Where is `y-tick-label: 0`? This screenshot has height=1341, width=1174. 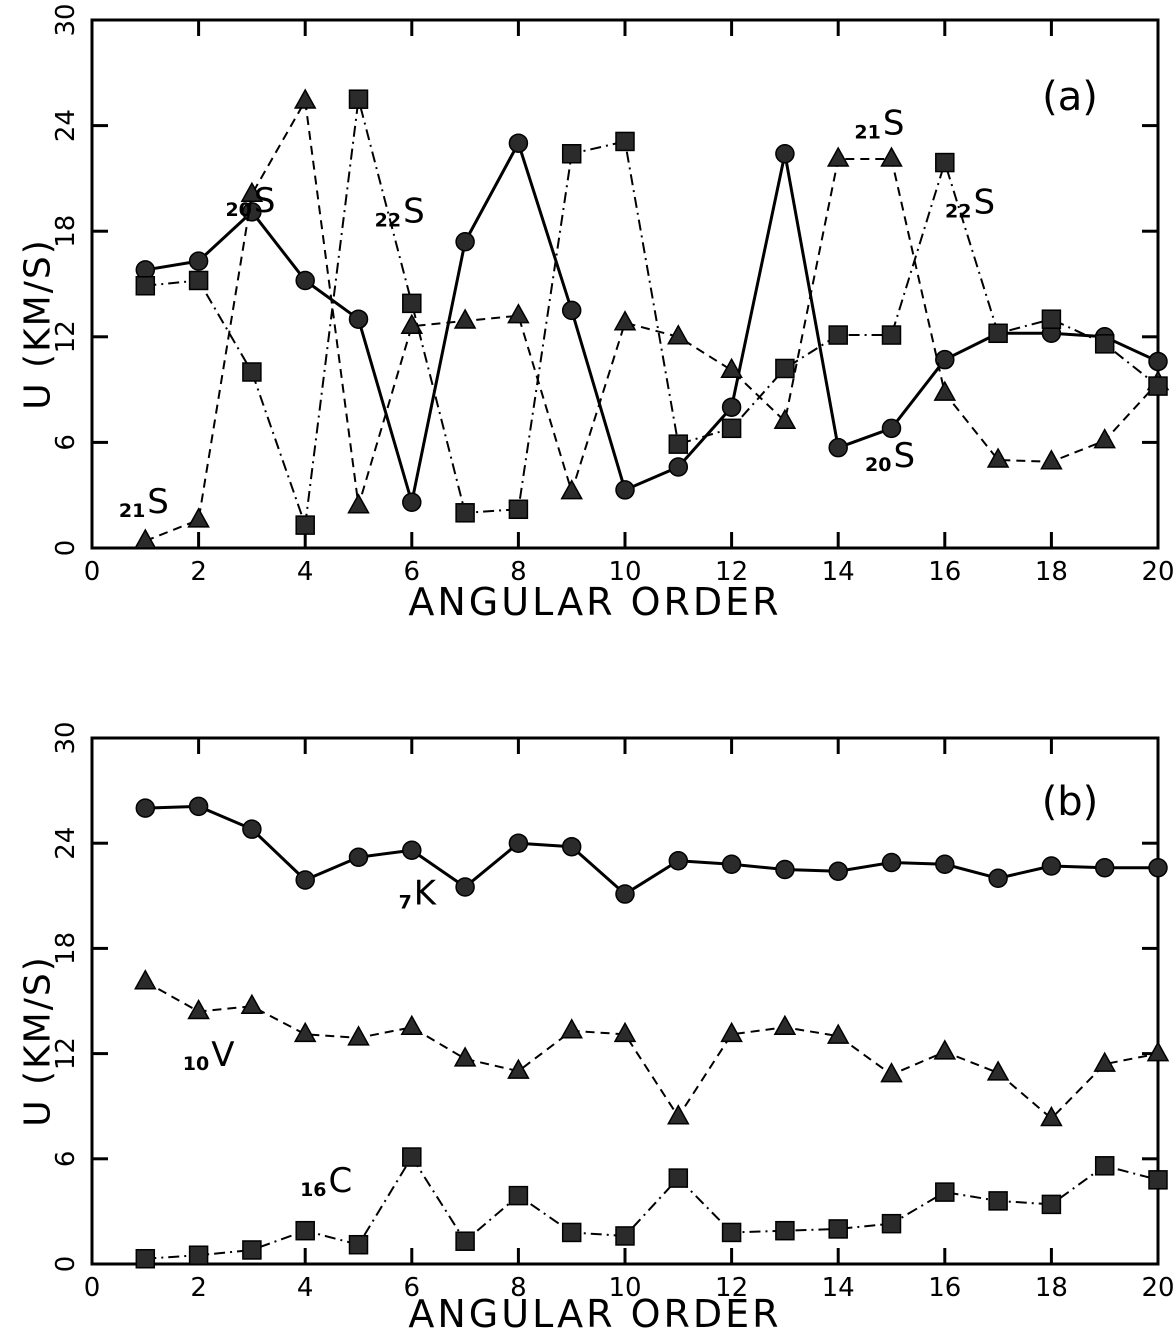
y-tick-label: 0 is located at coordinates (66, 1264).